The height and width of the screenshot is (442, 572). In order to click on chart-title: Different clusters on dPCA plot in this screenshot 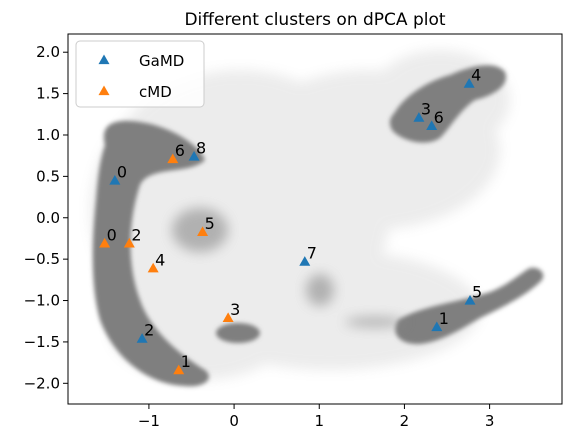, I will do `click(314, 20)`.